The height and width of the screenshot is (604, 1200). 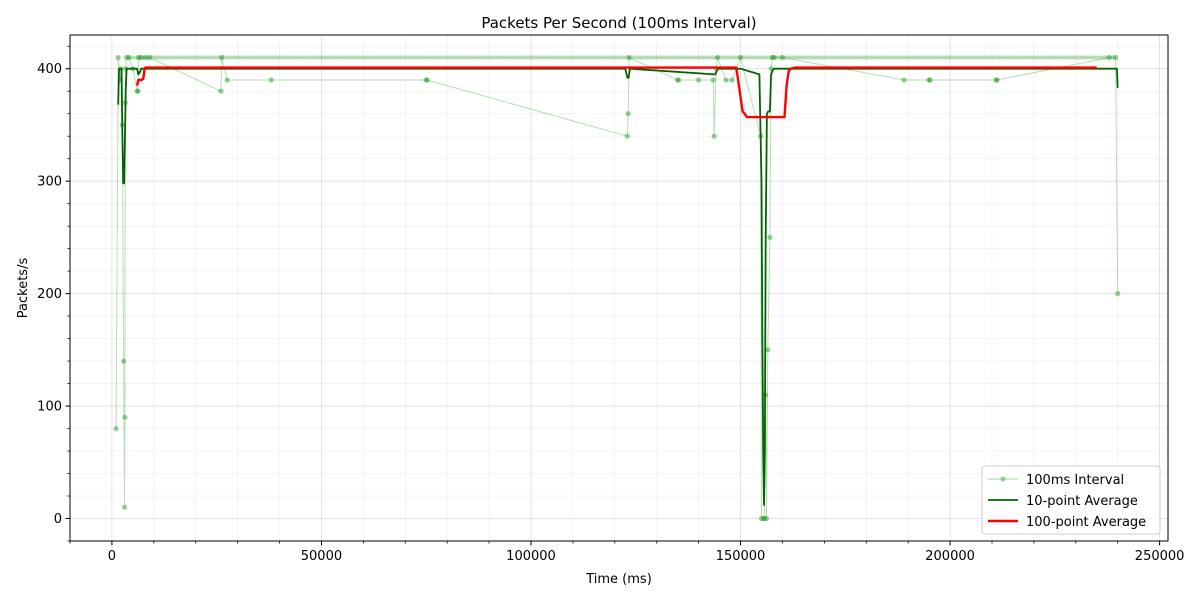 I want to click on legend-label-interval: 100ms Interval, so click(x=1075, y=480).